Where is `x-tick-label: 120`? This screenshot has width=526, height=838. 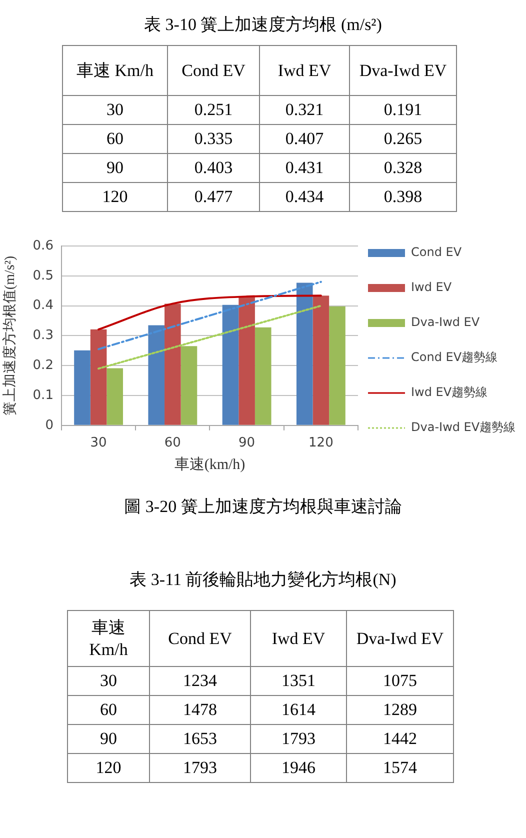 x-tick-label: 120 is located at coordinates (321, 443).